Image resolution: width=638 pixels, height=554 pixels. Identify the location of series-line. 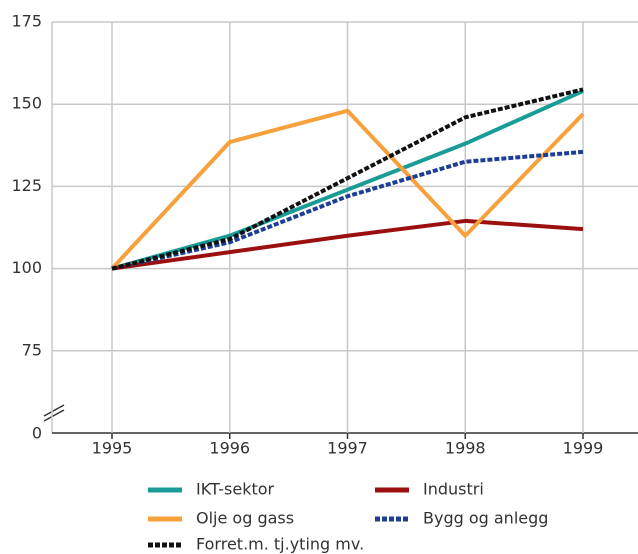
(347, 244).